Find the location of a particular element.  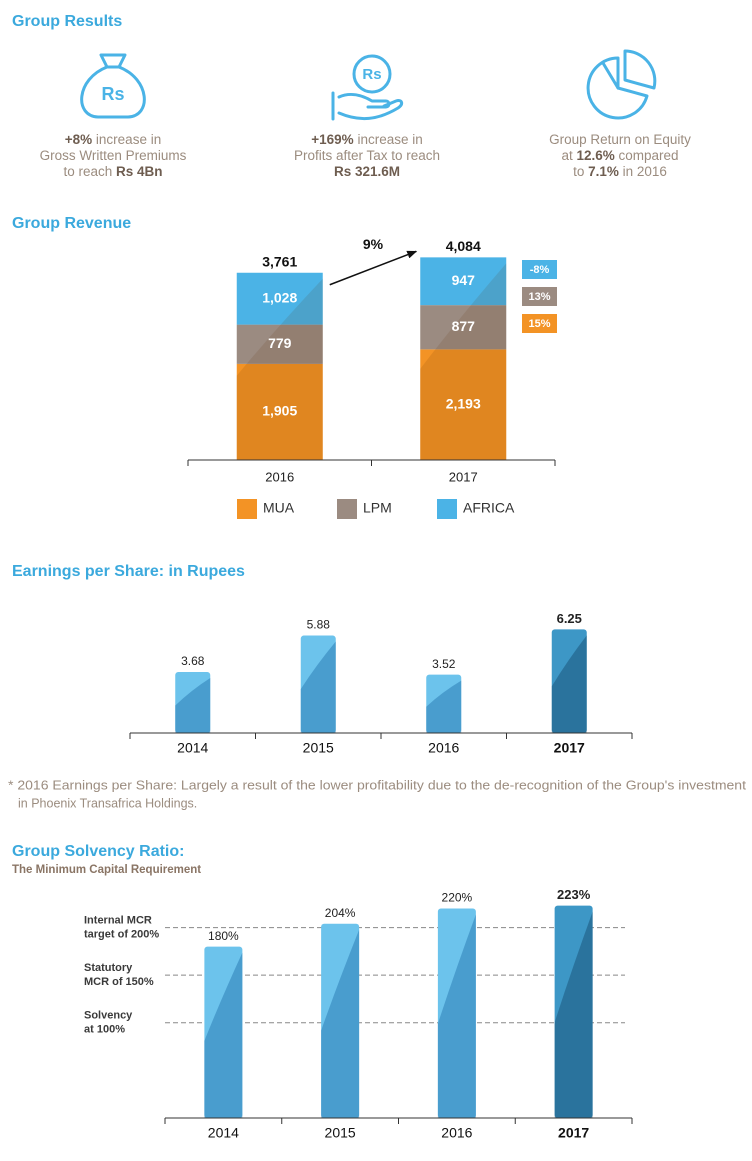

change-label: 15% is located at coordinates (539, 324).